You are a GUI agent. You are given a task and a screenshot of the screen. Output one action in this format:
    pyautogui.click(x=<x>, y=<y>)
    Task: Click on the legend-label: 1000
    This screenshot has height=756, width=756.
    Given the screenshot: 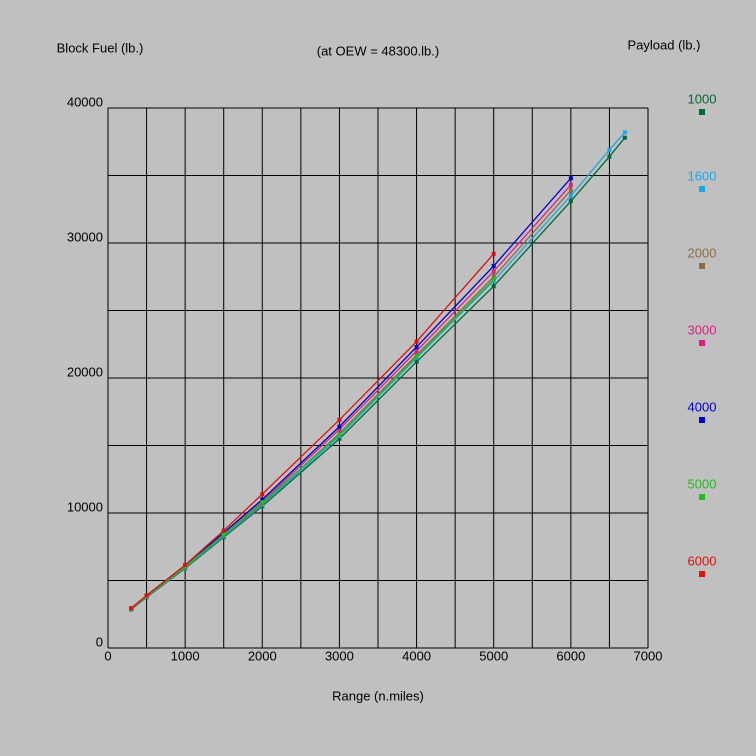 What is the action you would take?
    pyautogui.click(x=702, y=98)
    